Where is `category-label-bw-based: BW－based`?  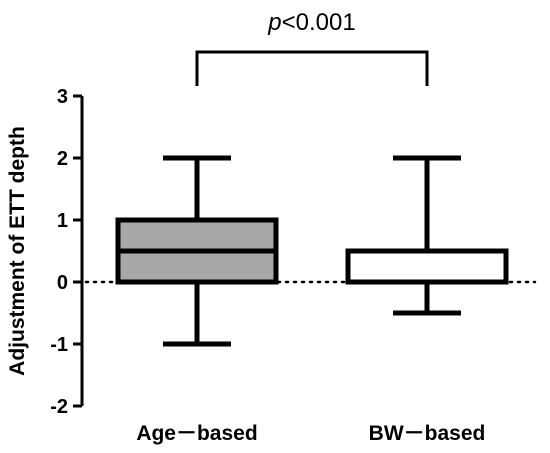 category-label-bw-based: BW－based is located at coordinates (427, 433).